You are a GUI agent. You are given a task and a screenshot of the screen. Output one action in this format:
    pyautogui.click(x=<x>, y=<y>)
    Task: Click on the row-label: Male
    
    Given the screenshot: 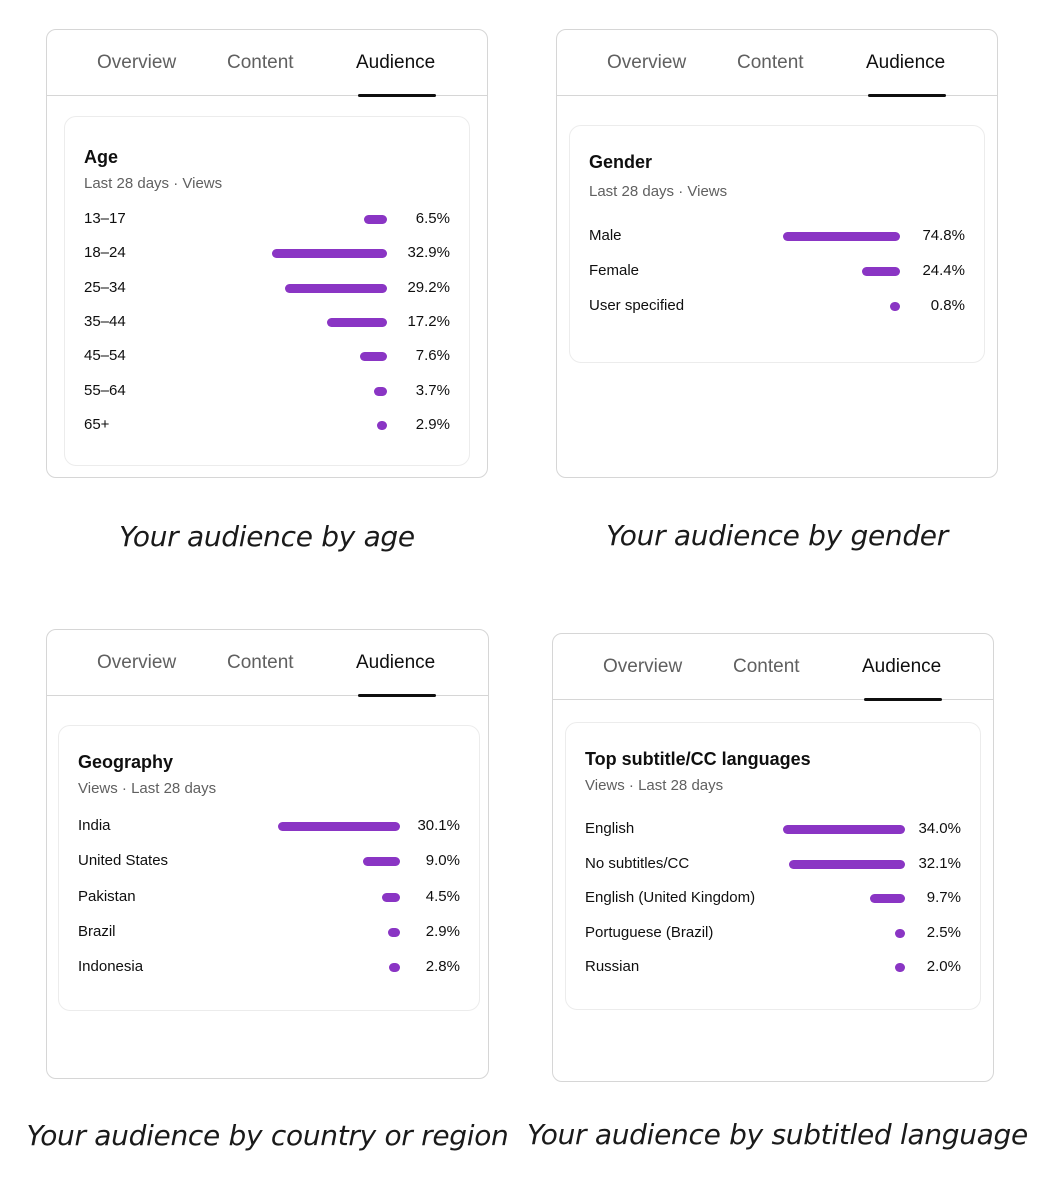 What is the action you would take?
    pyautogui.click(x=605, y=235)
    